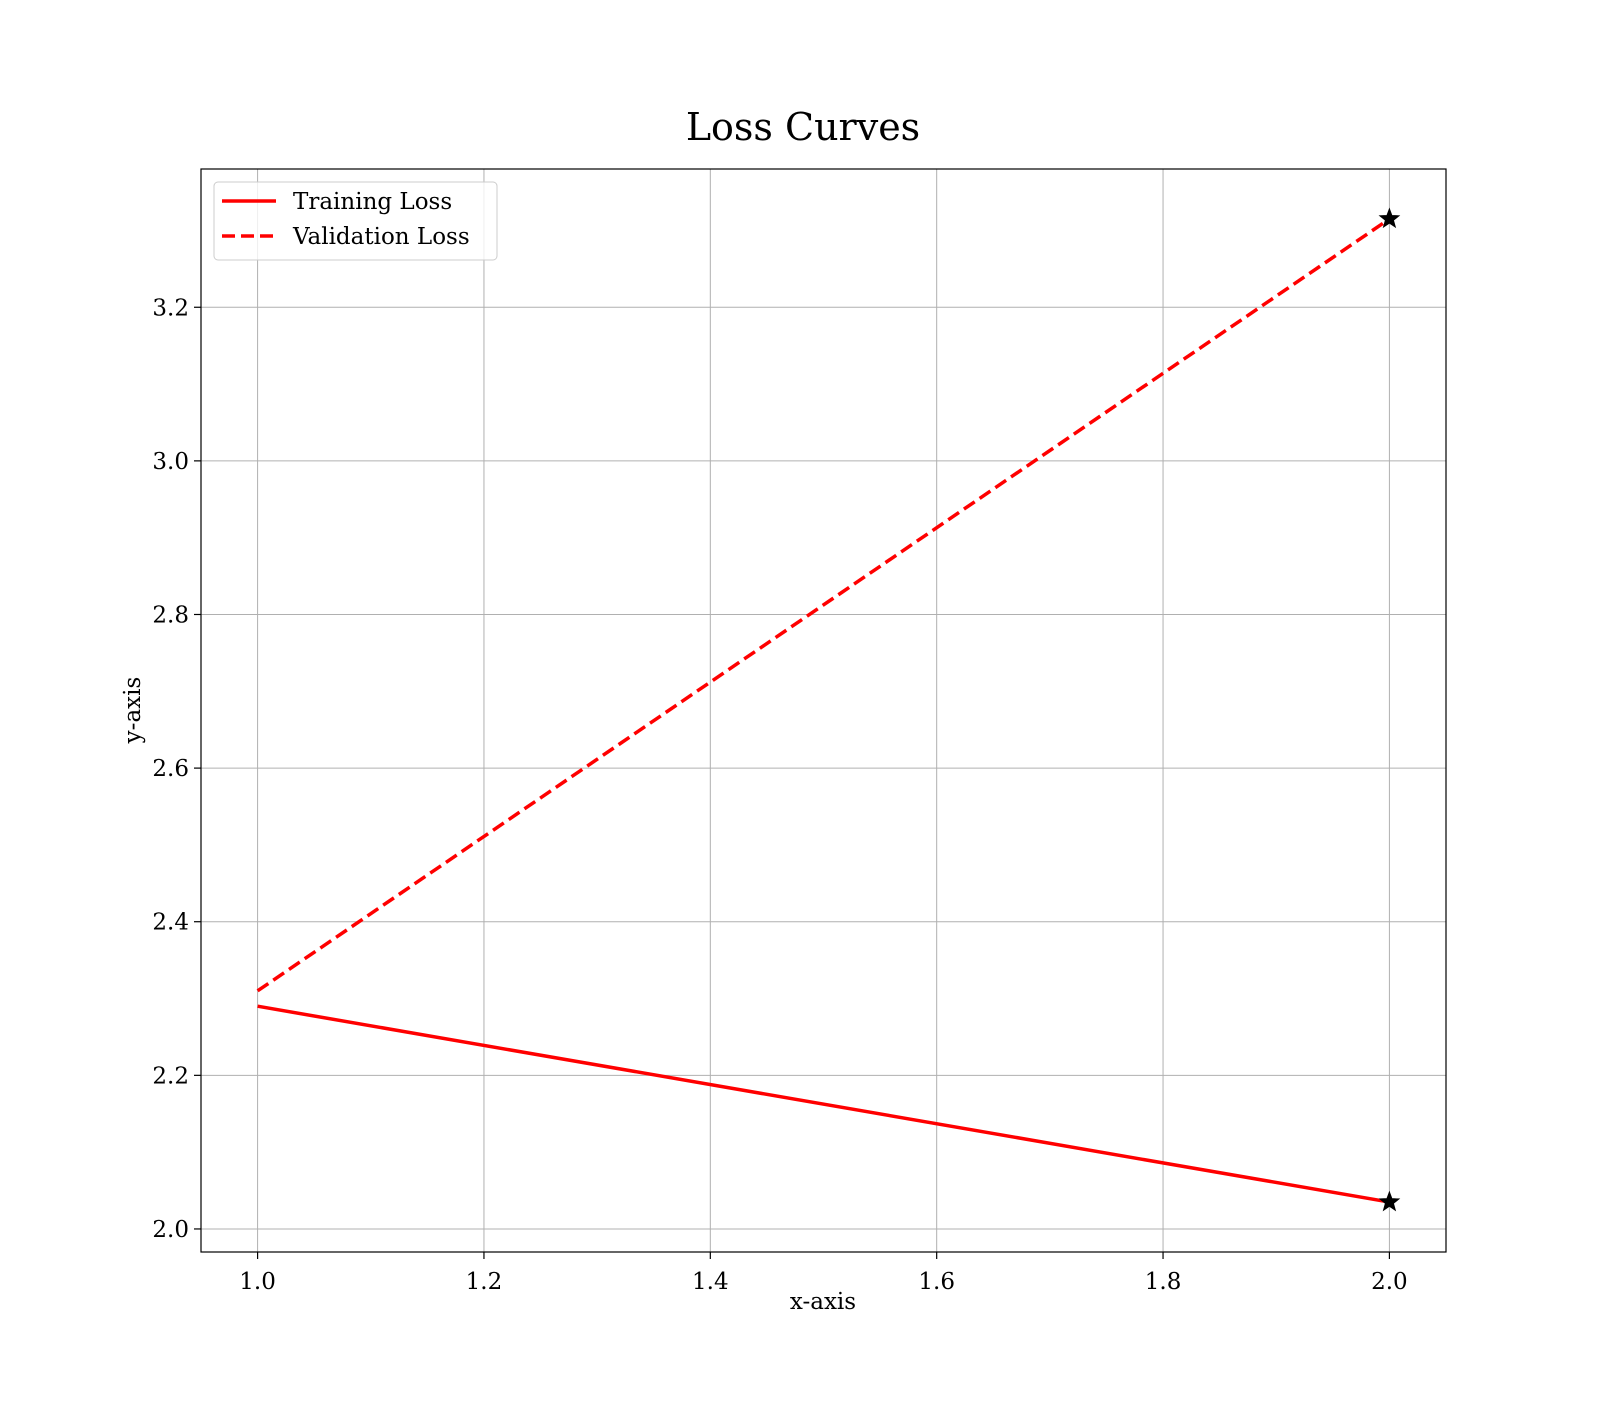 The height and width of the screenshot is (1404, 1600). I want to click on legend-label-validation-loss: Validation Loss, so click(381, 237).